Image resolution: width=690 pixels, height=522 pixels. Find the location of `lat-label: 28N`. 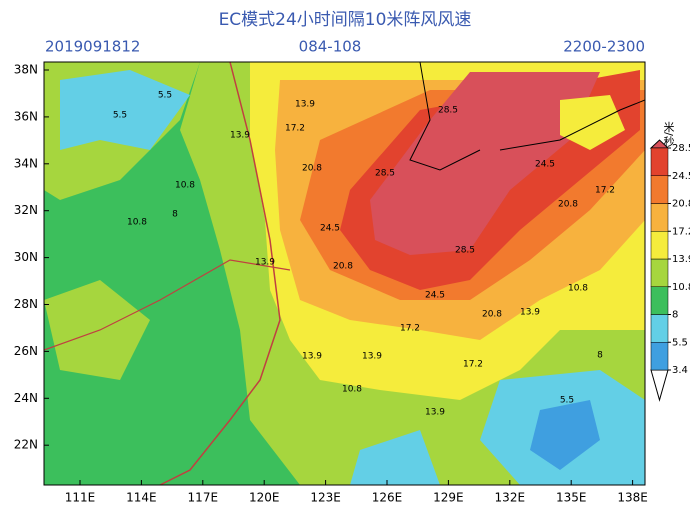

lat-label: 28N is located at coordinates (26, 304).